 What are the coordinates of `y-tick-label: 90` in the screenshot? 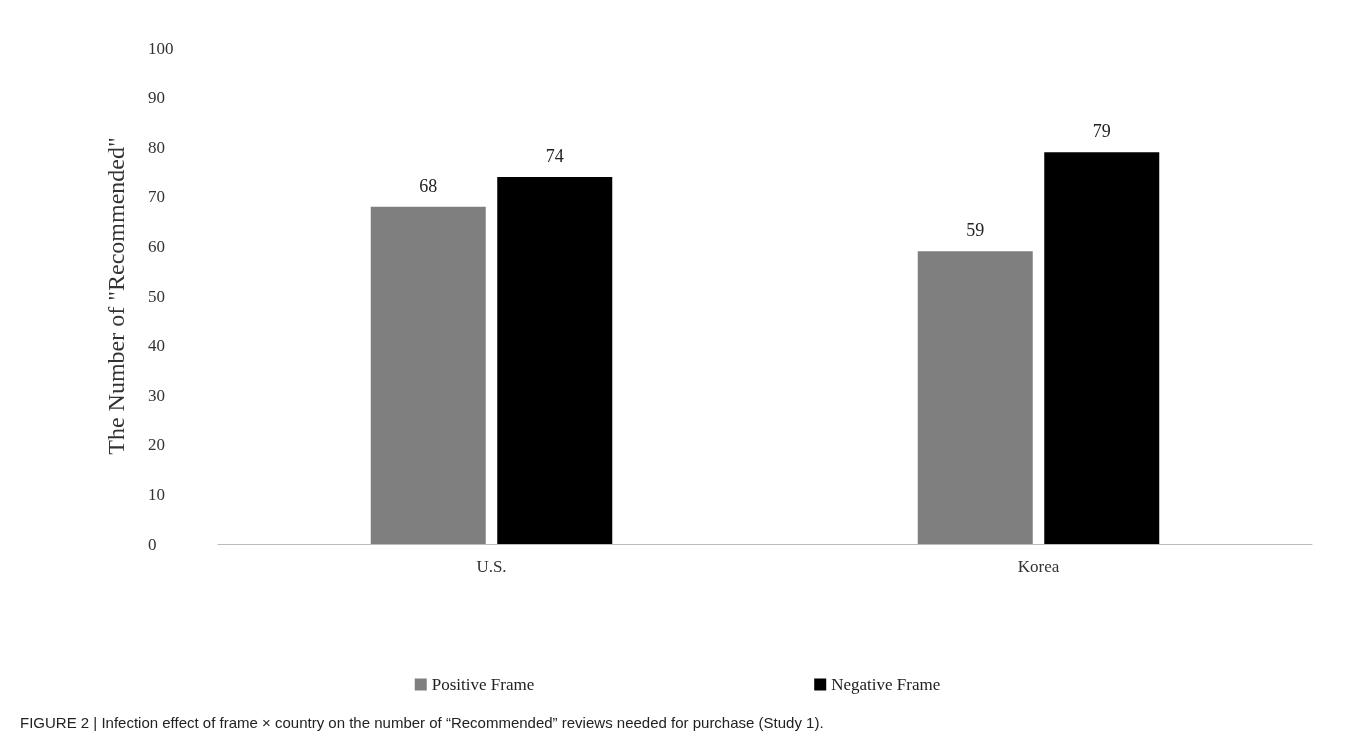 It's located at (156, 98).